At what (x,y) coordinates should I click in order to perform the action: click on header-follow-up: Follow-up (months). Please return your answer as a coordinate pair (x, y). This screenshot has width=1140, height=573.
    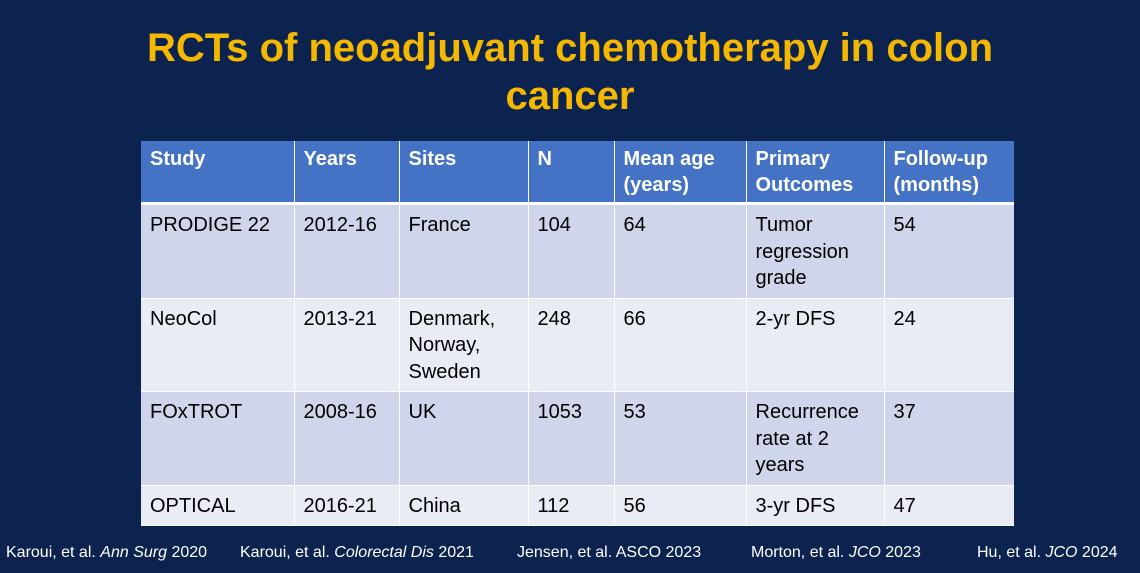
    Looking at the image, I should click on (949, 173).